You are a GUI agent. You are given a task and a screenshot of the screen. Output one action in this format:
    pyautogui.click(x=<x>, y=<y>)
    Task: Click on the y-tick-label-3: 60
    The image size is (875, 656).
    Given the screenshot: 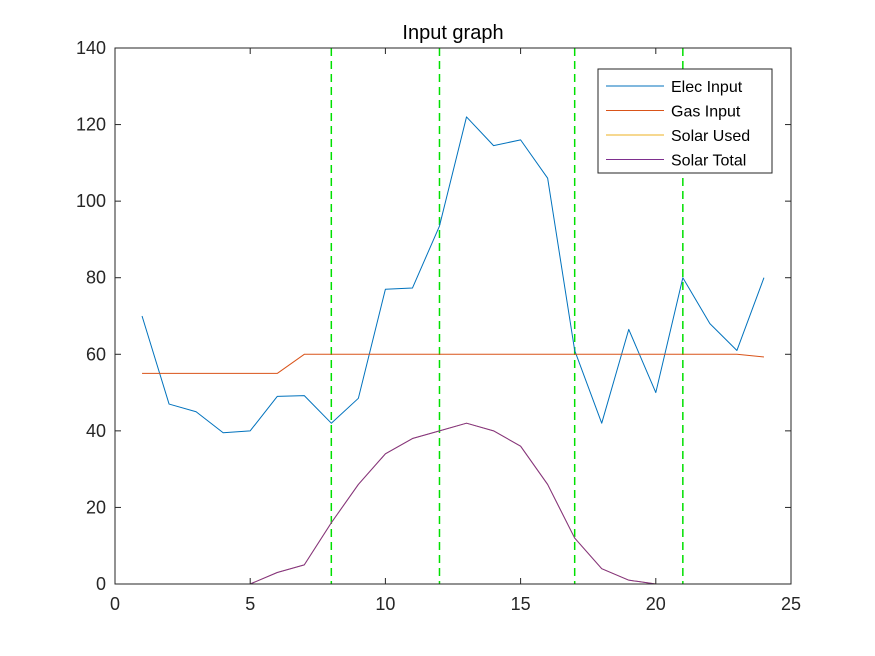 What is the action you would take?
    pyautogui.click(x=96, y=354)
    